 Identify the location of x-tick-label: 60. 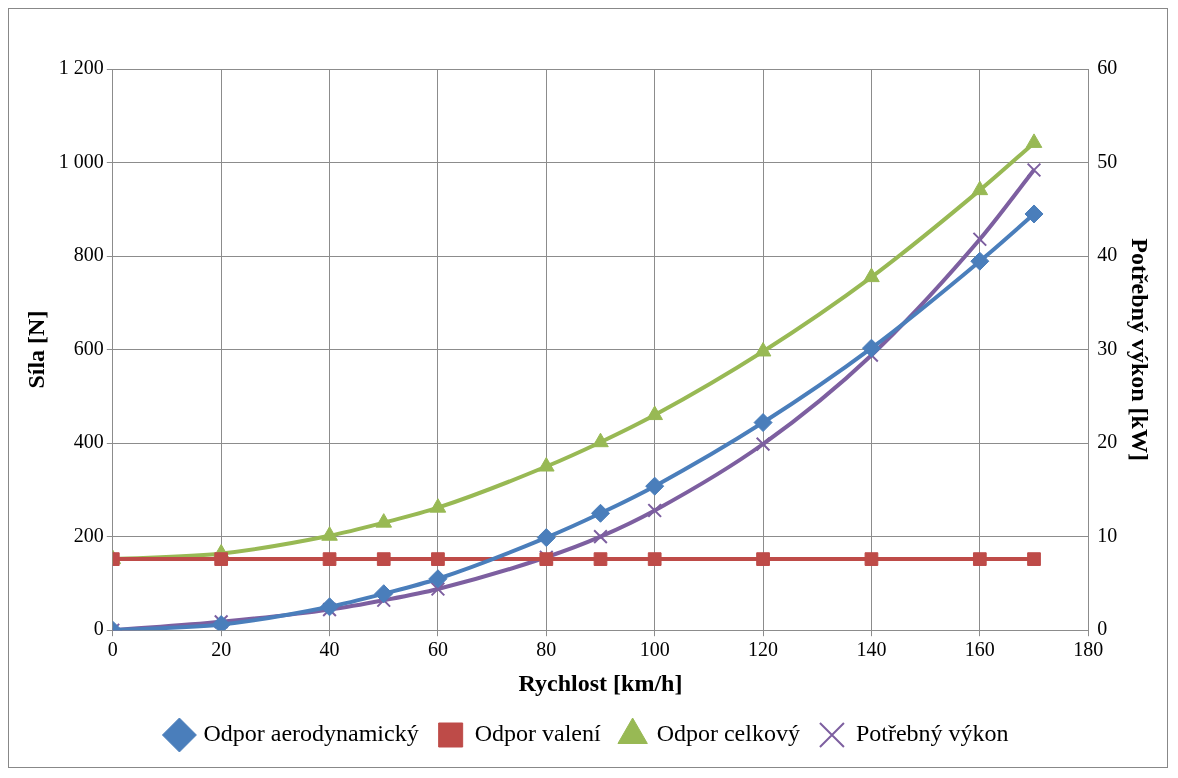
(437, 649).